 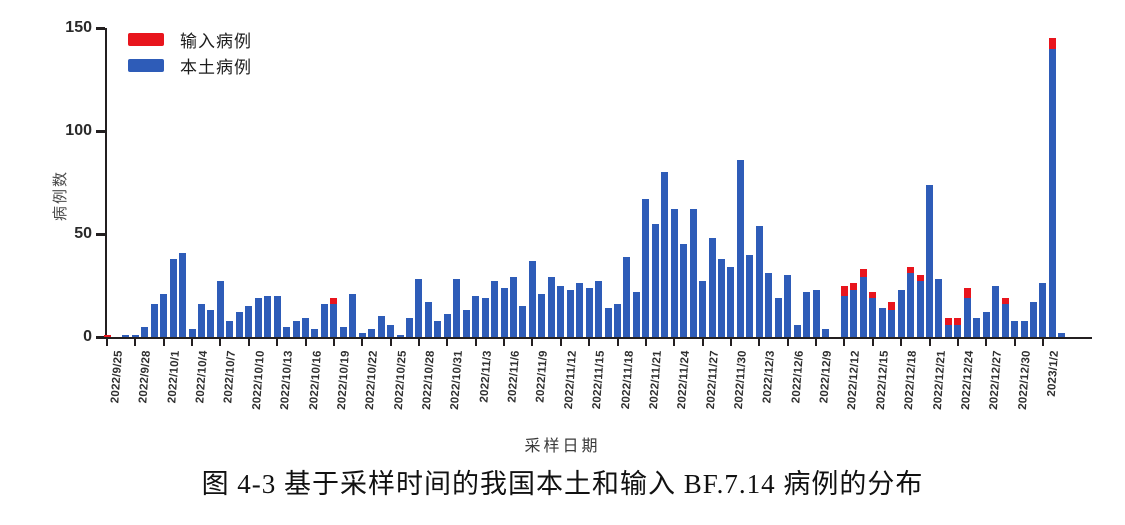 What do you see at coordinates (1024, 380) in the screenshot?
I see `x-tick-label: 2022/12/30` at bounding box center [1024, 380].